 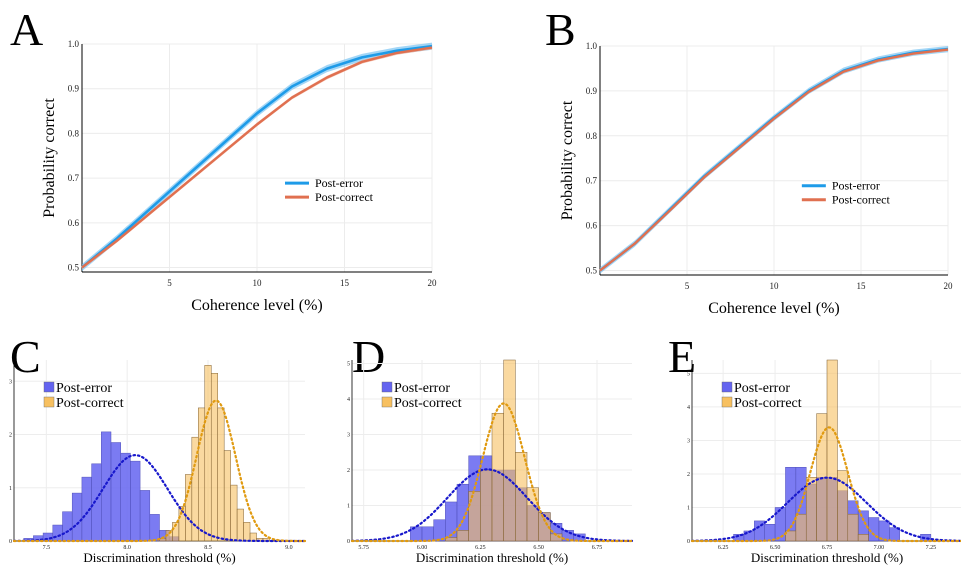 What do you see at coordinates (25, 356) in the screenshot?
I see `panel-letter-c: C` at bounding box center [25, 356].